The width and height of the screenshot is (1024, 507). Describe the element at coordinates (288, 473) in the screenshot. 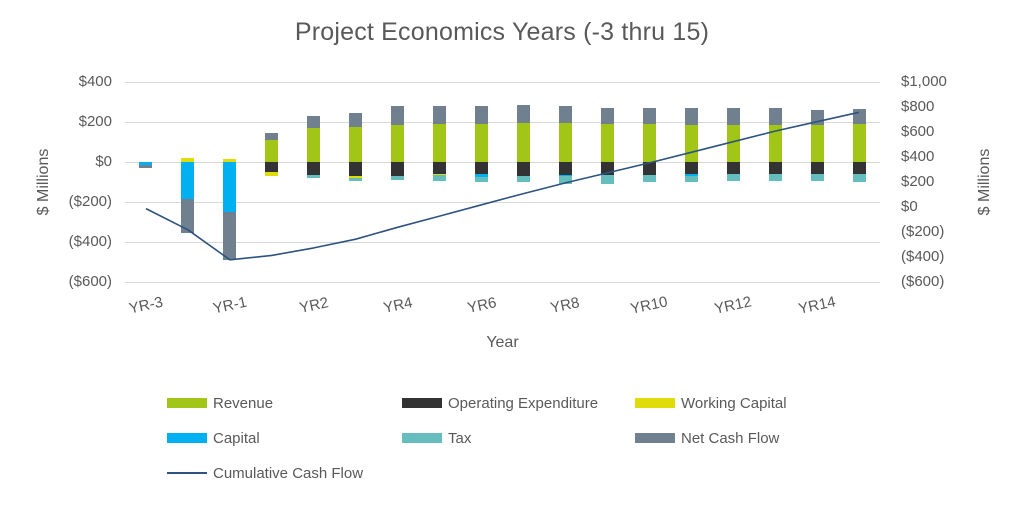

I see `legend-label: Cumulative Cash Flow` at that location.